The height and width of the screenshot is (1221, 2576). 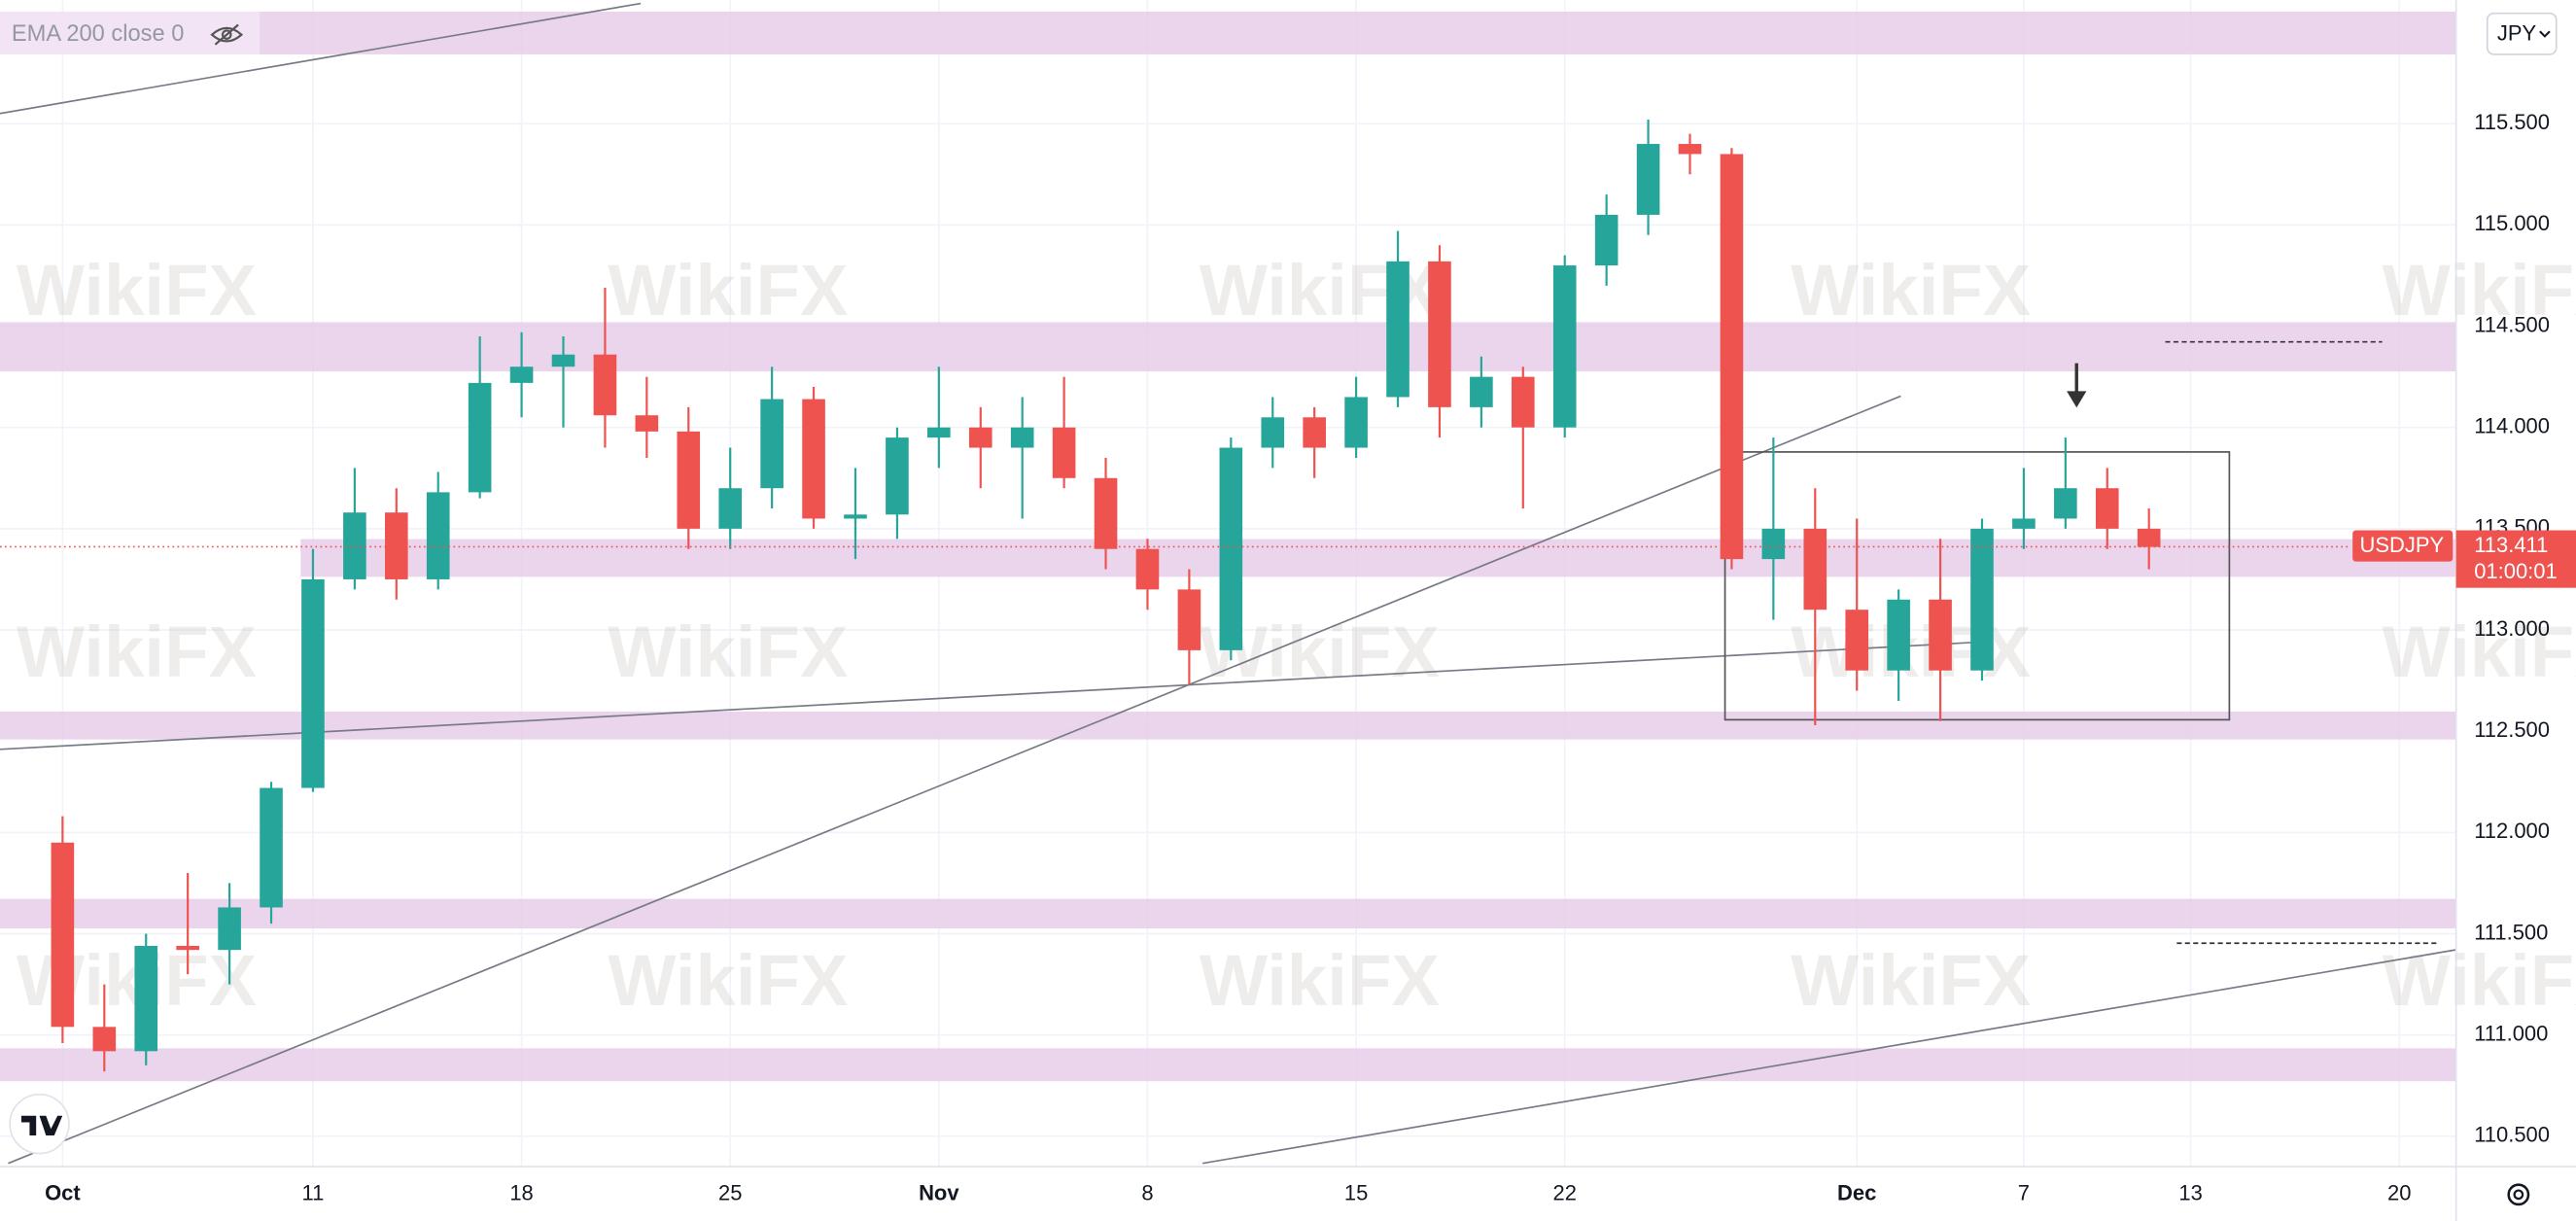 What do you see at coordinates (2512, 426) in the screenshot?
I see `y-tick-label: 114.000` at bounding box center [2512, 426].